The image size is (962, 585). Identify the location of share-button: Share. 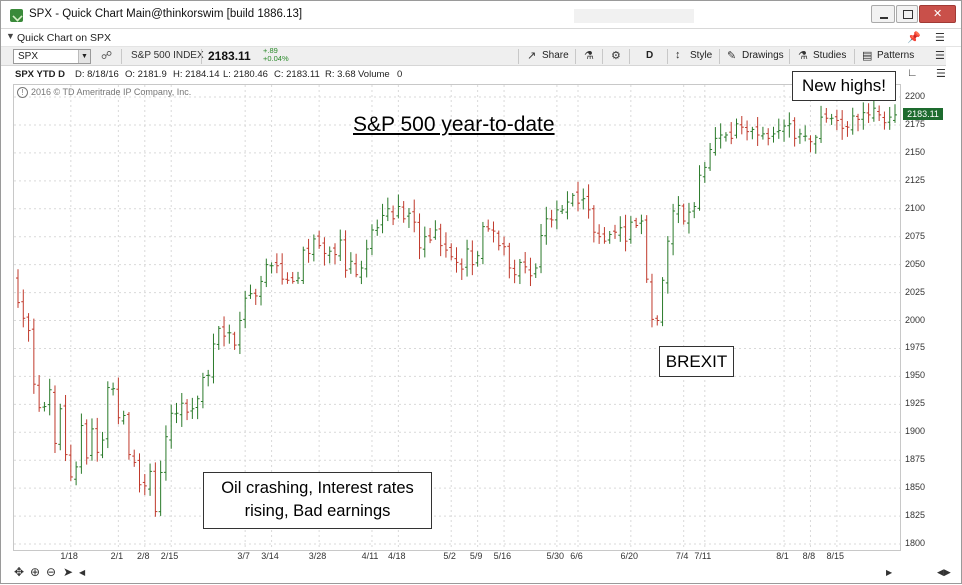
(555, 55).